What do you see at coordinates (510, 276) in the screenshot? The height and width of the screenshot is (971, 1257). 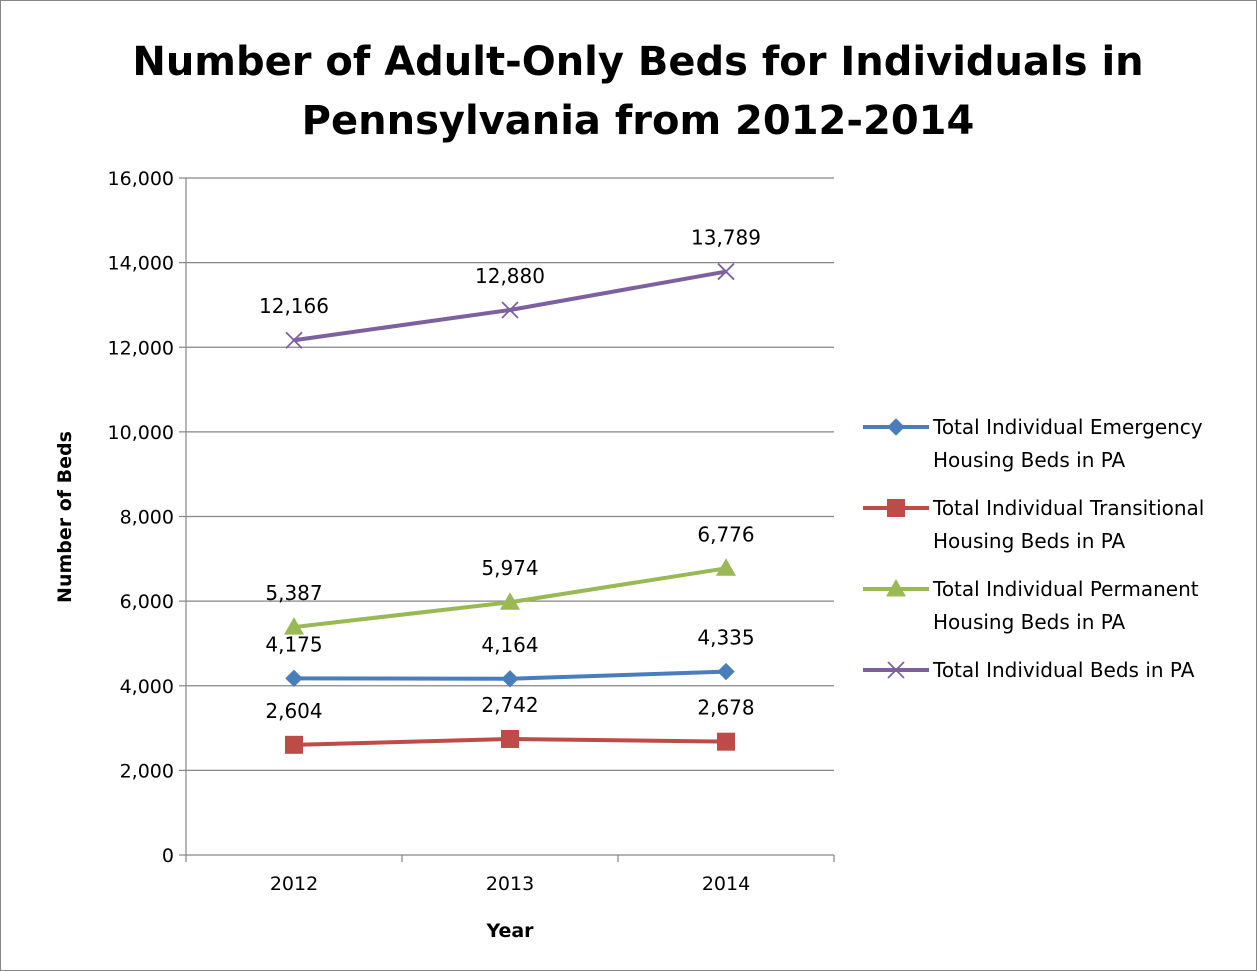 I see `data-label: 12,880` at bounding box center [510, 276].